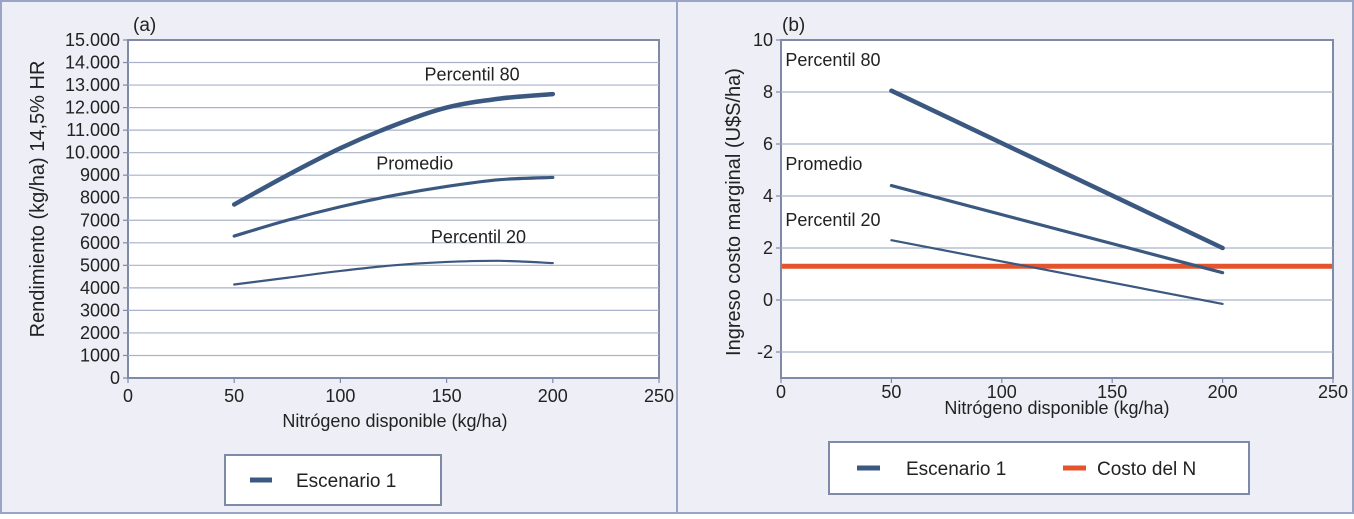  I want to click on y-tick-label-a: 10.000, so click(92, 153).